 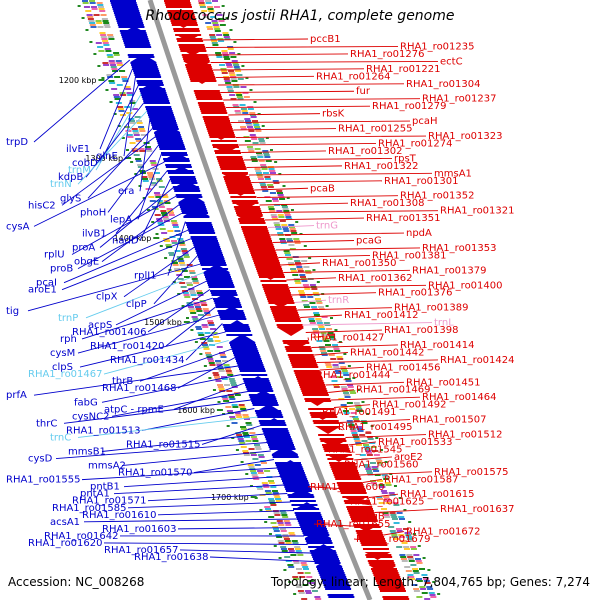 What do you see at coordinates (133, 238) in the screenshot?
I see `kbp-label: 1400 kbp` at bounding box center [133, 238].